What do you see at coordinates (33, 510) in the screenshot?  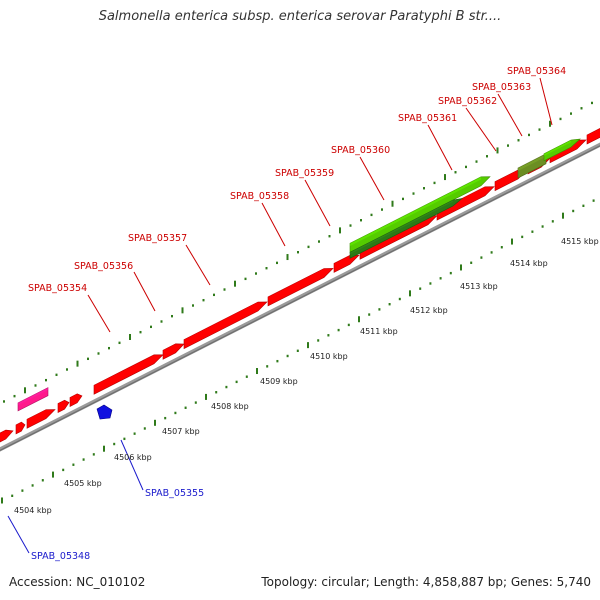 I see `scale-label-4504: 4504 kbp` at bounding box center [33, 510].